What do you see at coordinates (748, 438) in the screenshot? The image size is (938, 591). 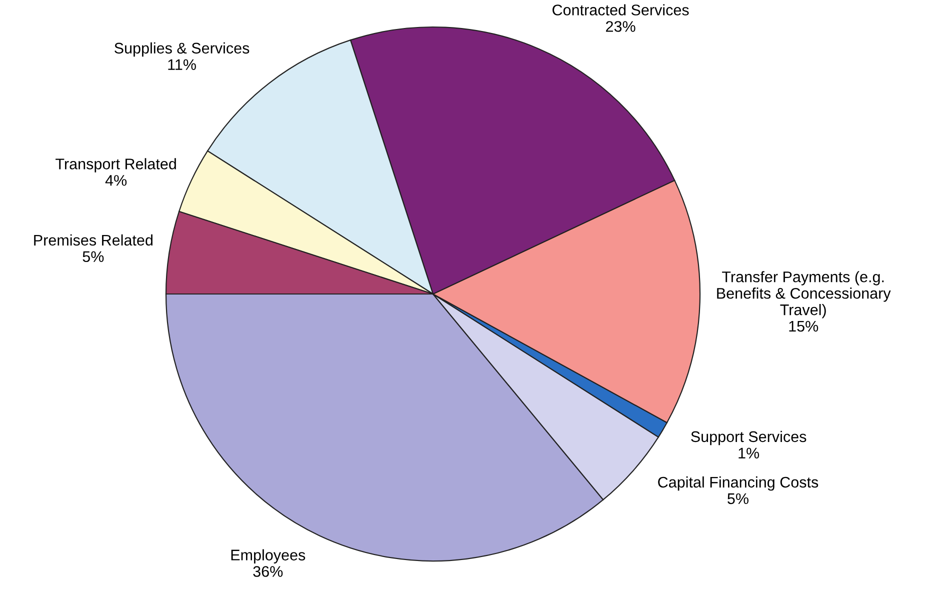 I see `slice-label: Support Services` at bounding box center [748, 438].